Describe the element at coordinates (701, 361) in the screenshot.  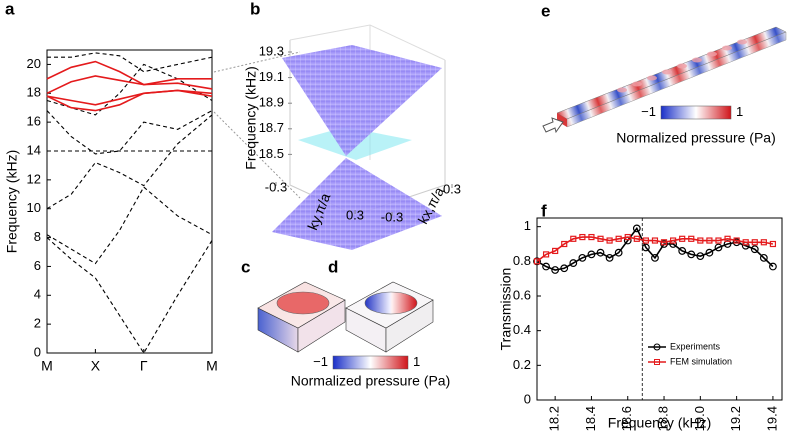
I see `legend-label: FEM simulation` at that location.